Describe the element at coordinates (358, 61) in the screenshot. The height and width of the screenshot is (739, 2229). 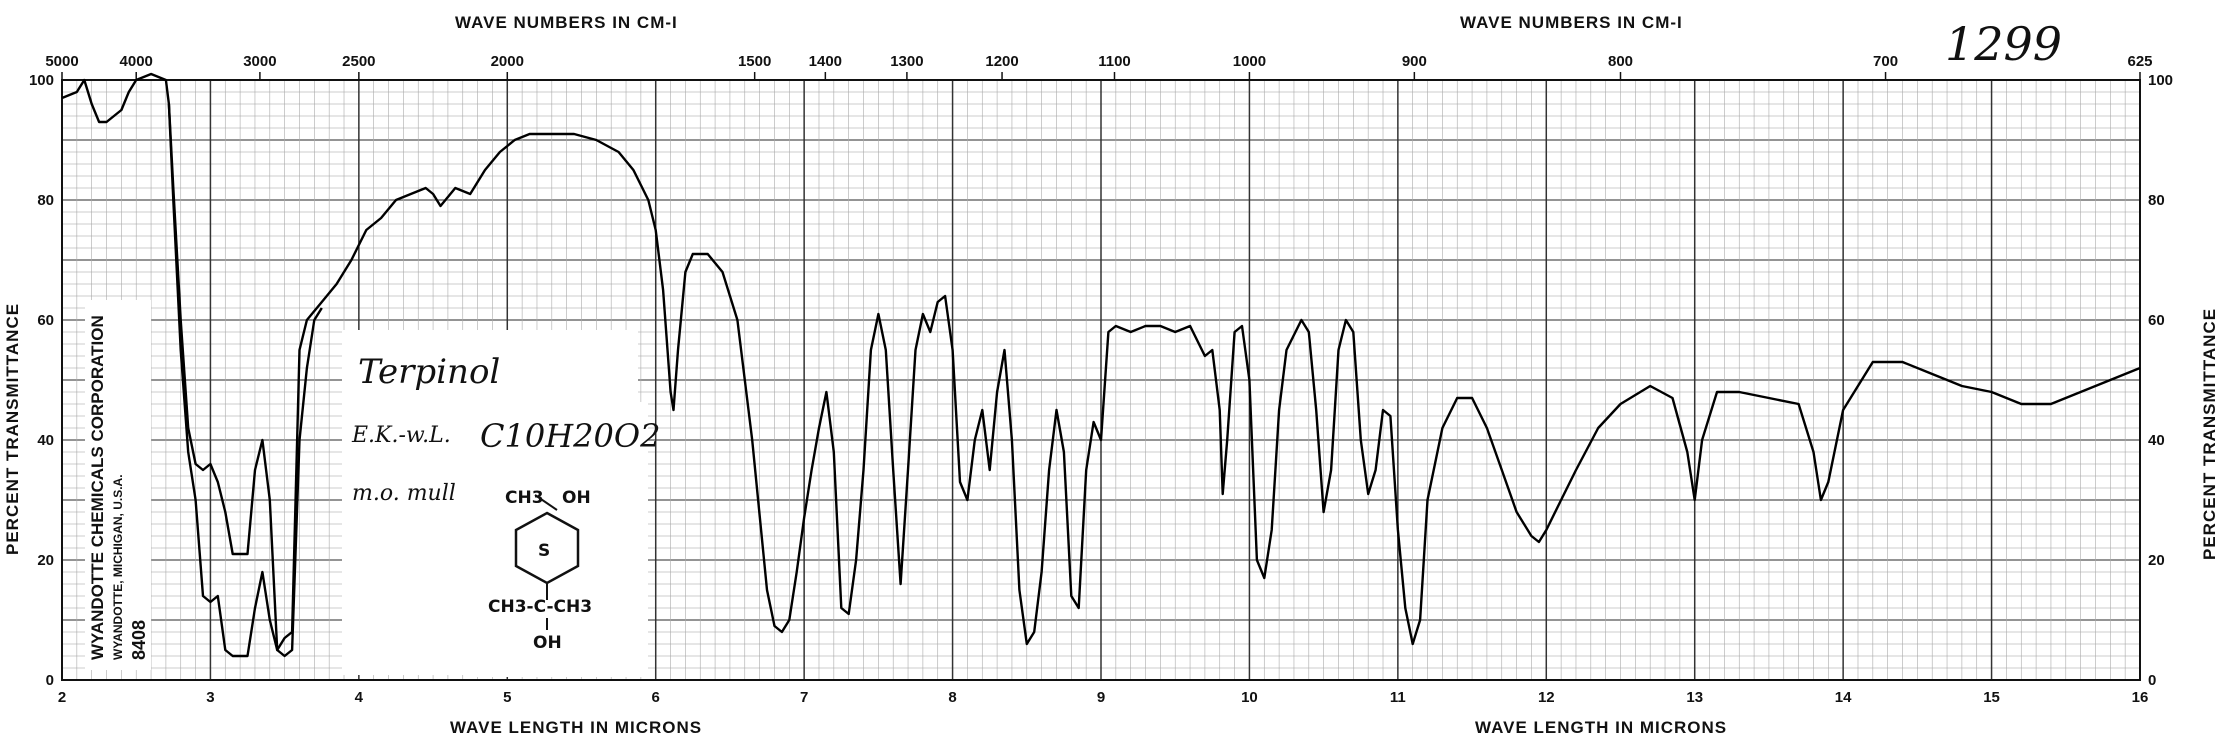
I see `top-tick-label: 2500` at that location.